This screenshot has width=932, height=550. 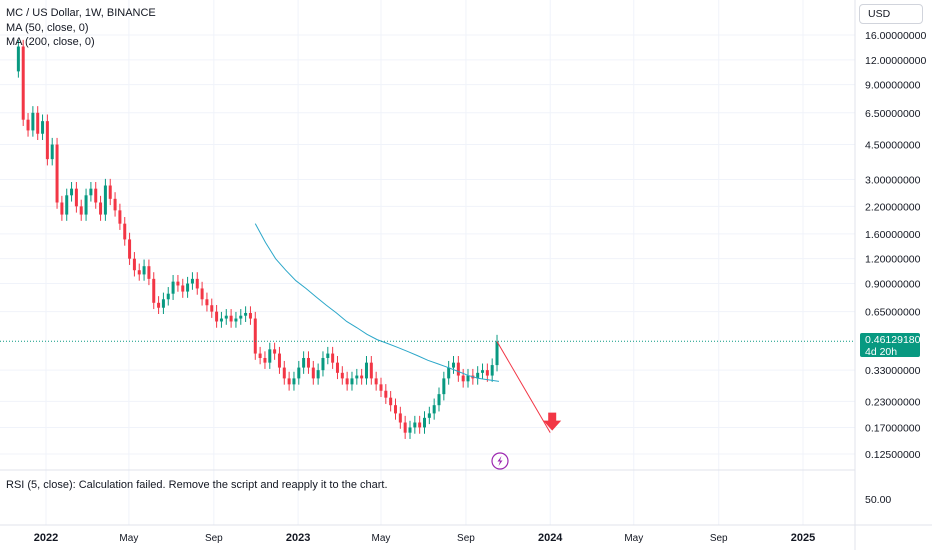 I want to click on price-tick-label: 0.23000000, so click(x=893, y=402).